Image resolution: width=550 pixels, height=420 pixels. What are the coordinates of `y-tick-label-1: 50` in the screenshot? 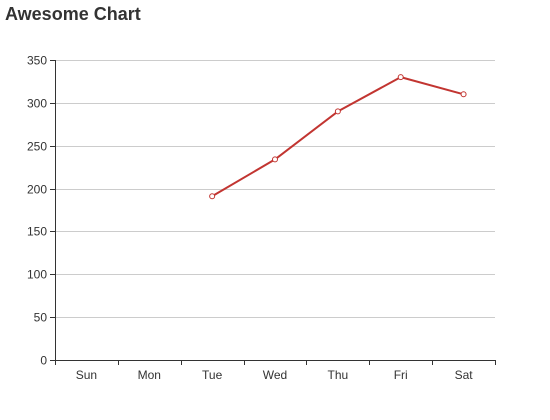 It's located at (41, 318).